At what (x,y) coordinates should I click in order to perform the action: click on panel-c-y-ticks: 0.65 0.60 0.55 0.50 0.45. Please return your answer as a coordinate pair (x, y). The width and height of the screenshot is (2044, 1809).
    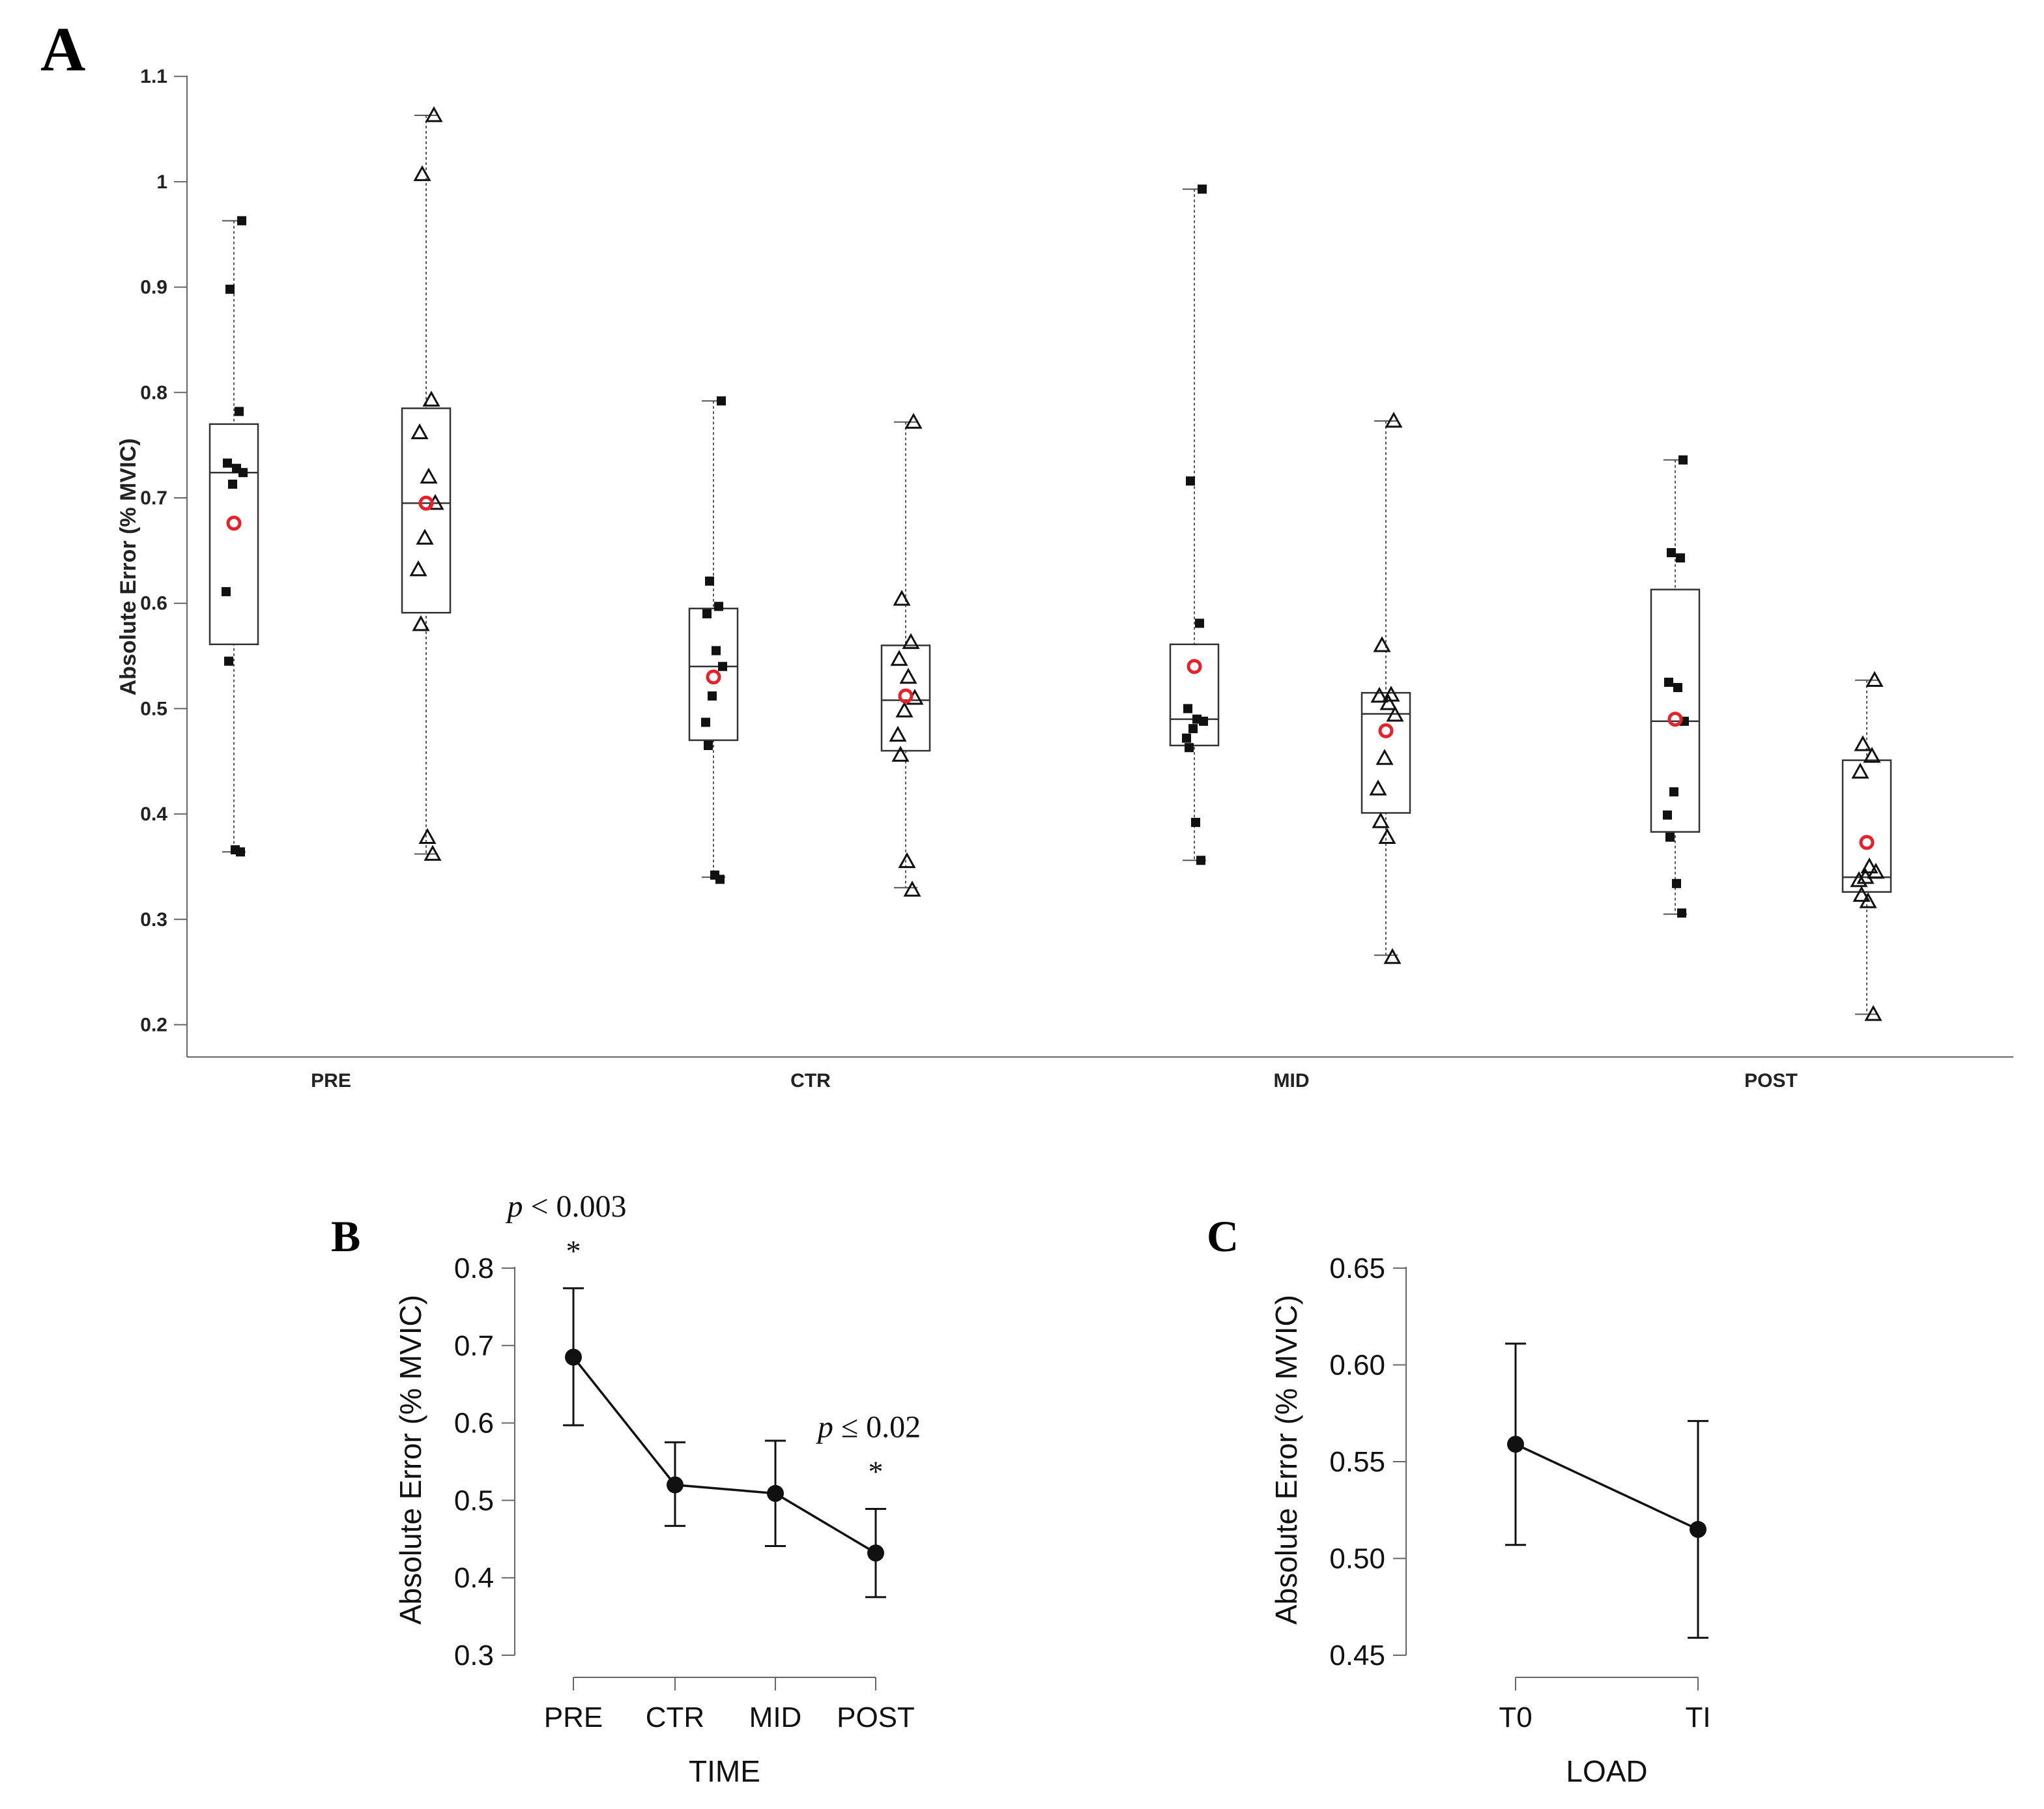
    Looking at the image, I should click on (1367, 1462).